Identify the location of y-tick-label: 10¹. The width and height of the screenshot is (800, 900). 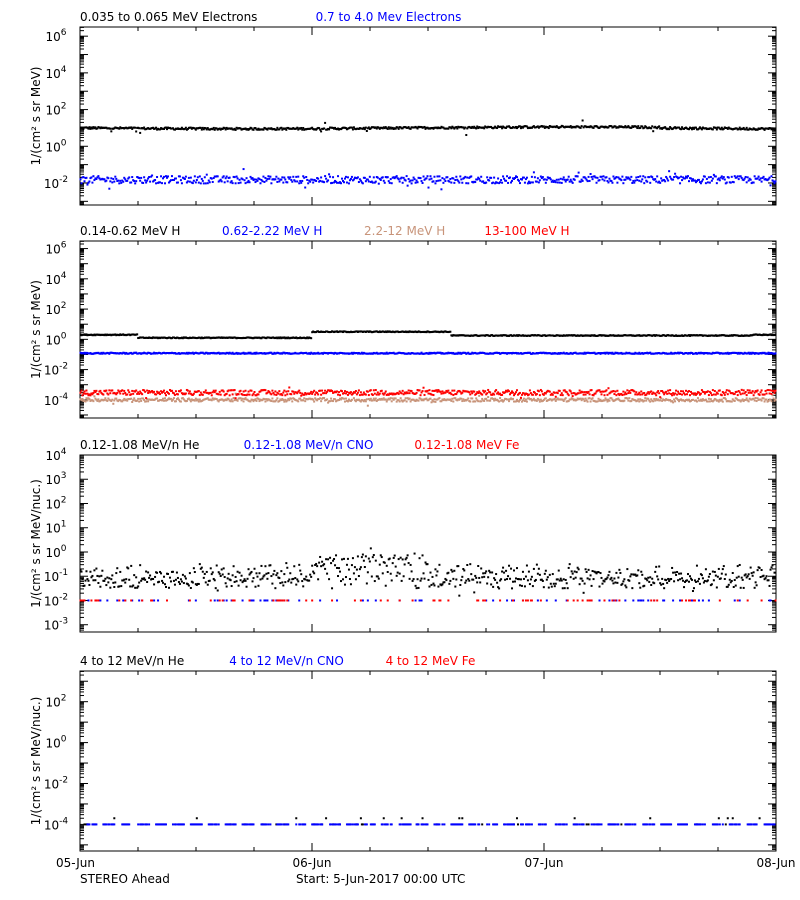
(55, 528).